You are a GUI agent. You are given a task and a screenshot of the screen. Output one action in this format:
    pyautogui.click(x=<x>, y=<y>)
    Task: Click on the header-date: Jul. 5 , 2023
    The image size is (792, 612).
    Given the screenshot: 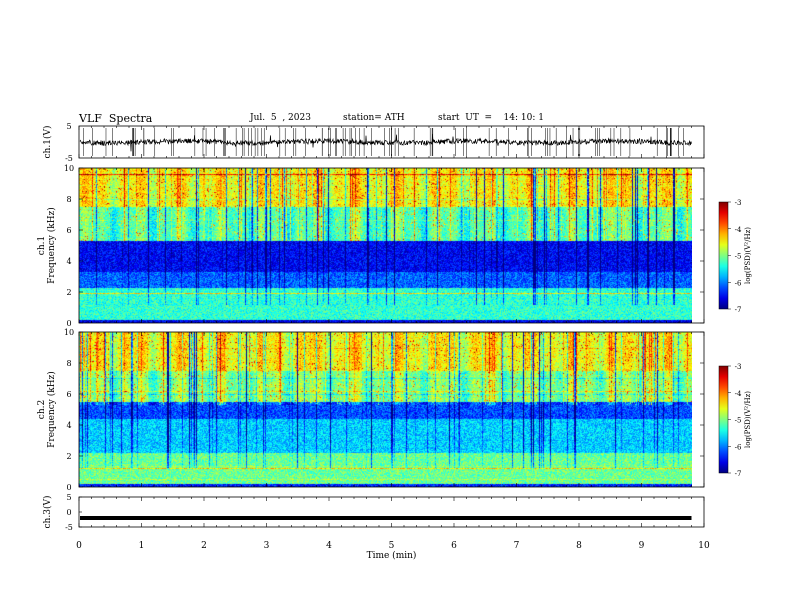 What is the action you would take?
    pyautogui.click(x=280, y=118)
    